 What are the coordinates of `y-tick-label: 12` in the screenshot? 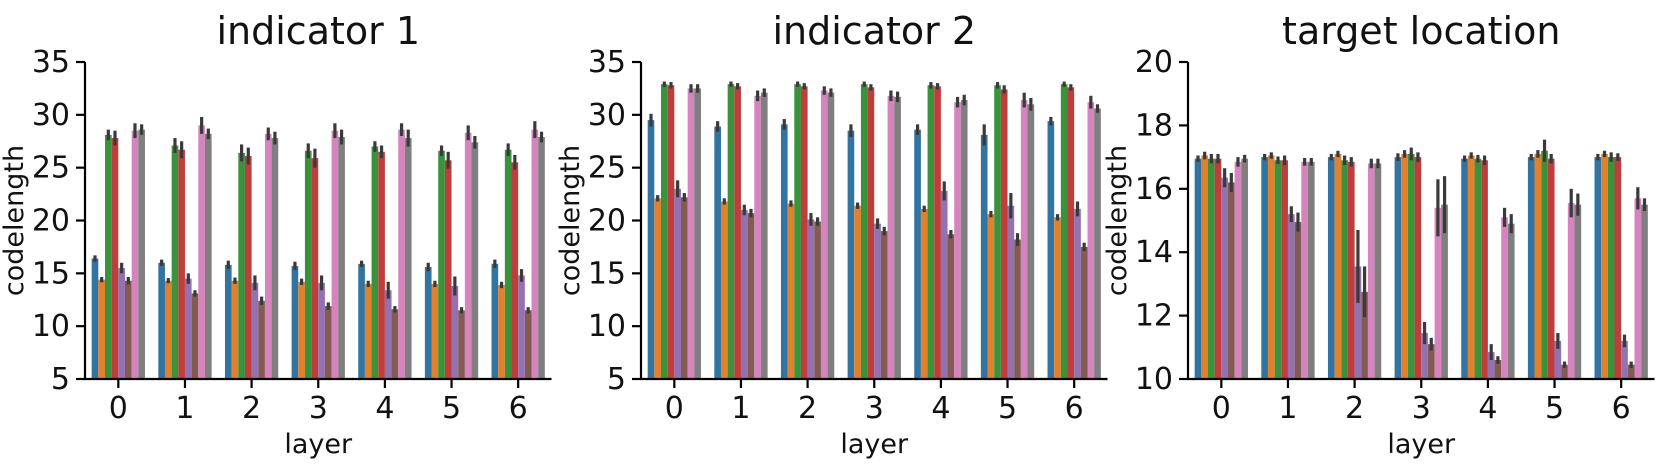 It's located at (1154, 316).